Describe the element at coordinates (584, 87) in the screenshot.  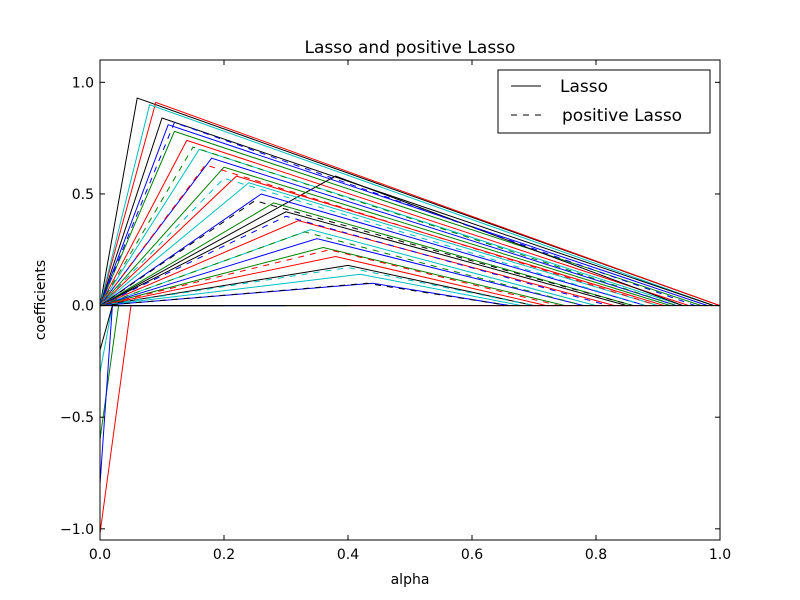
I see `legend-lasso-label: Lasso` at that location.